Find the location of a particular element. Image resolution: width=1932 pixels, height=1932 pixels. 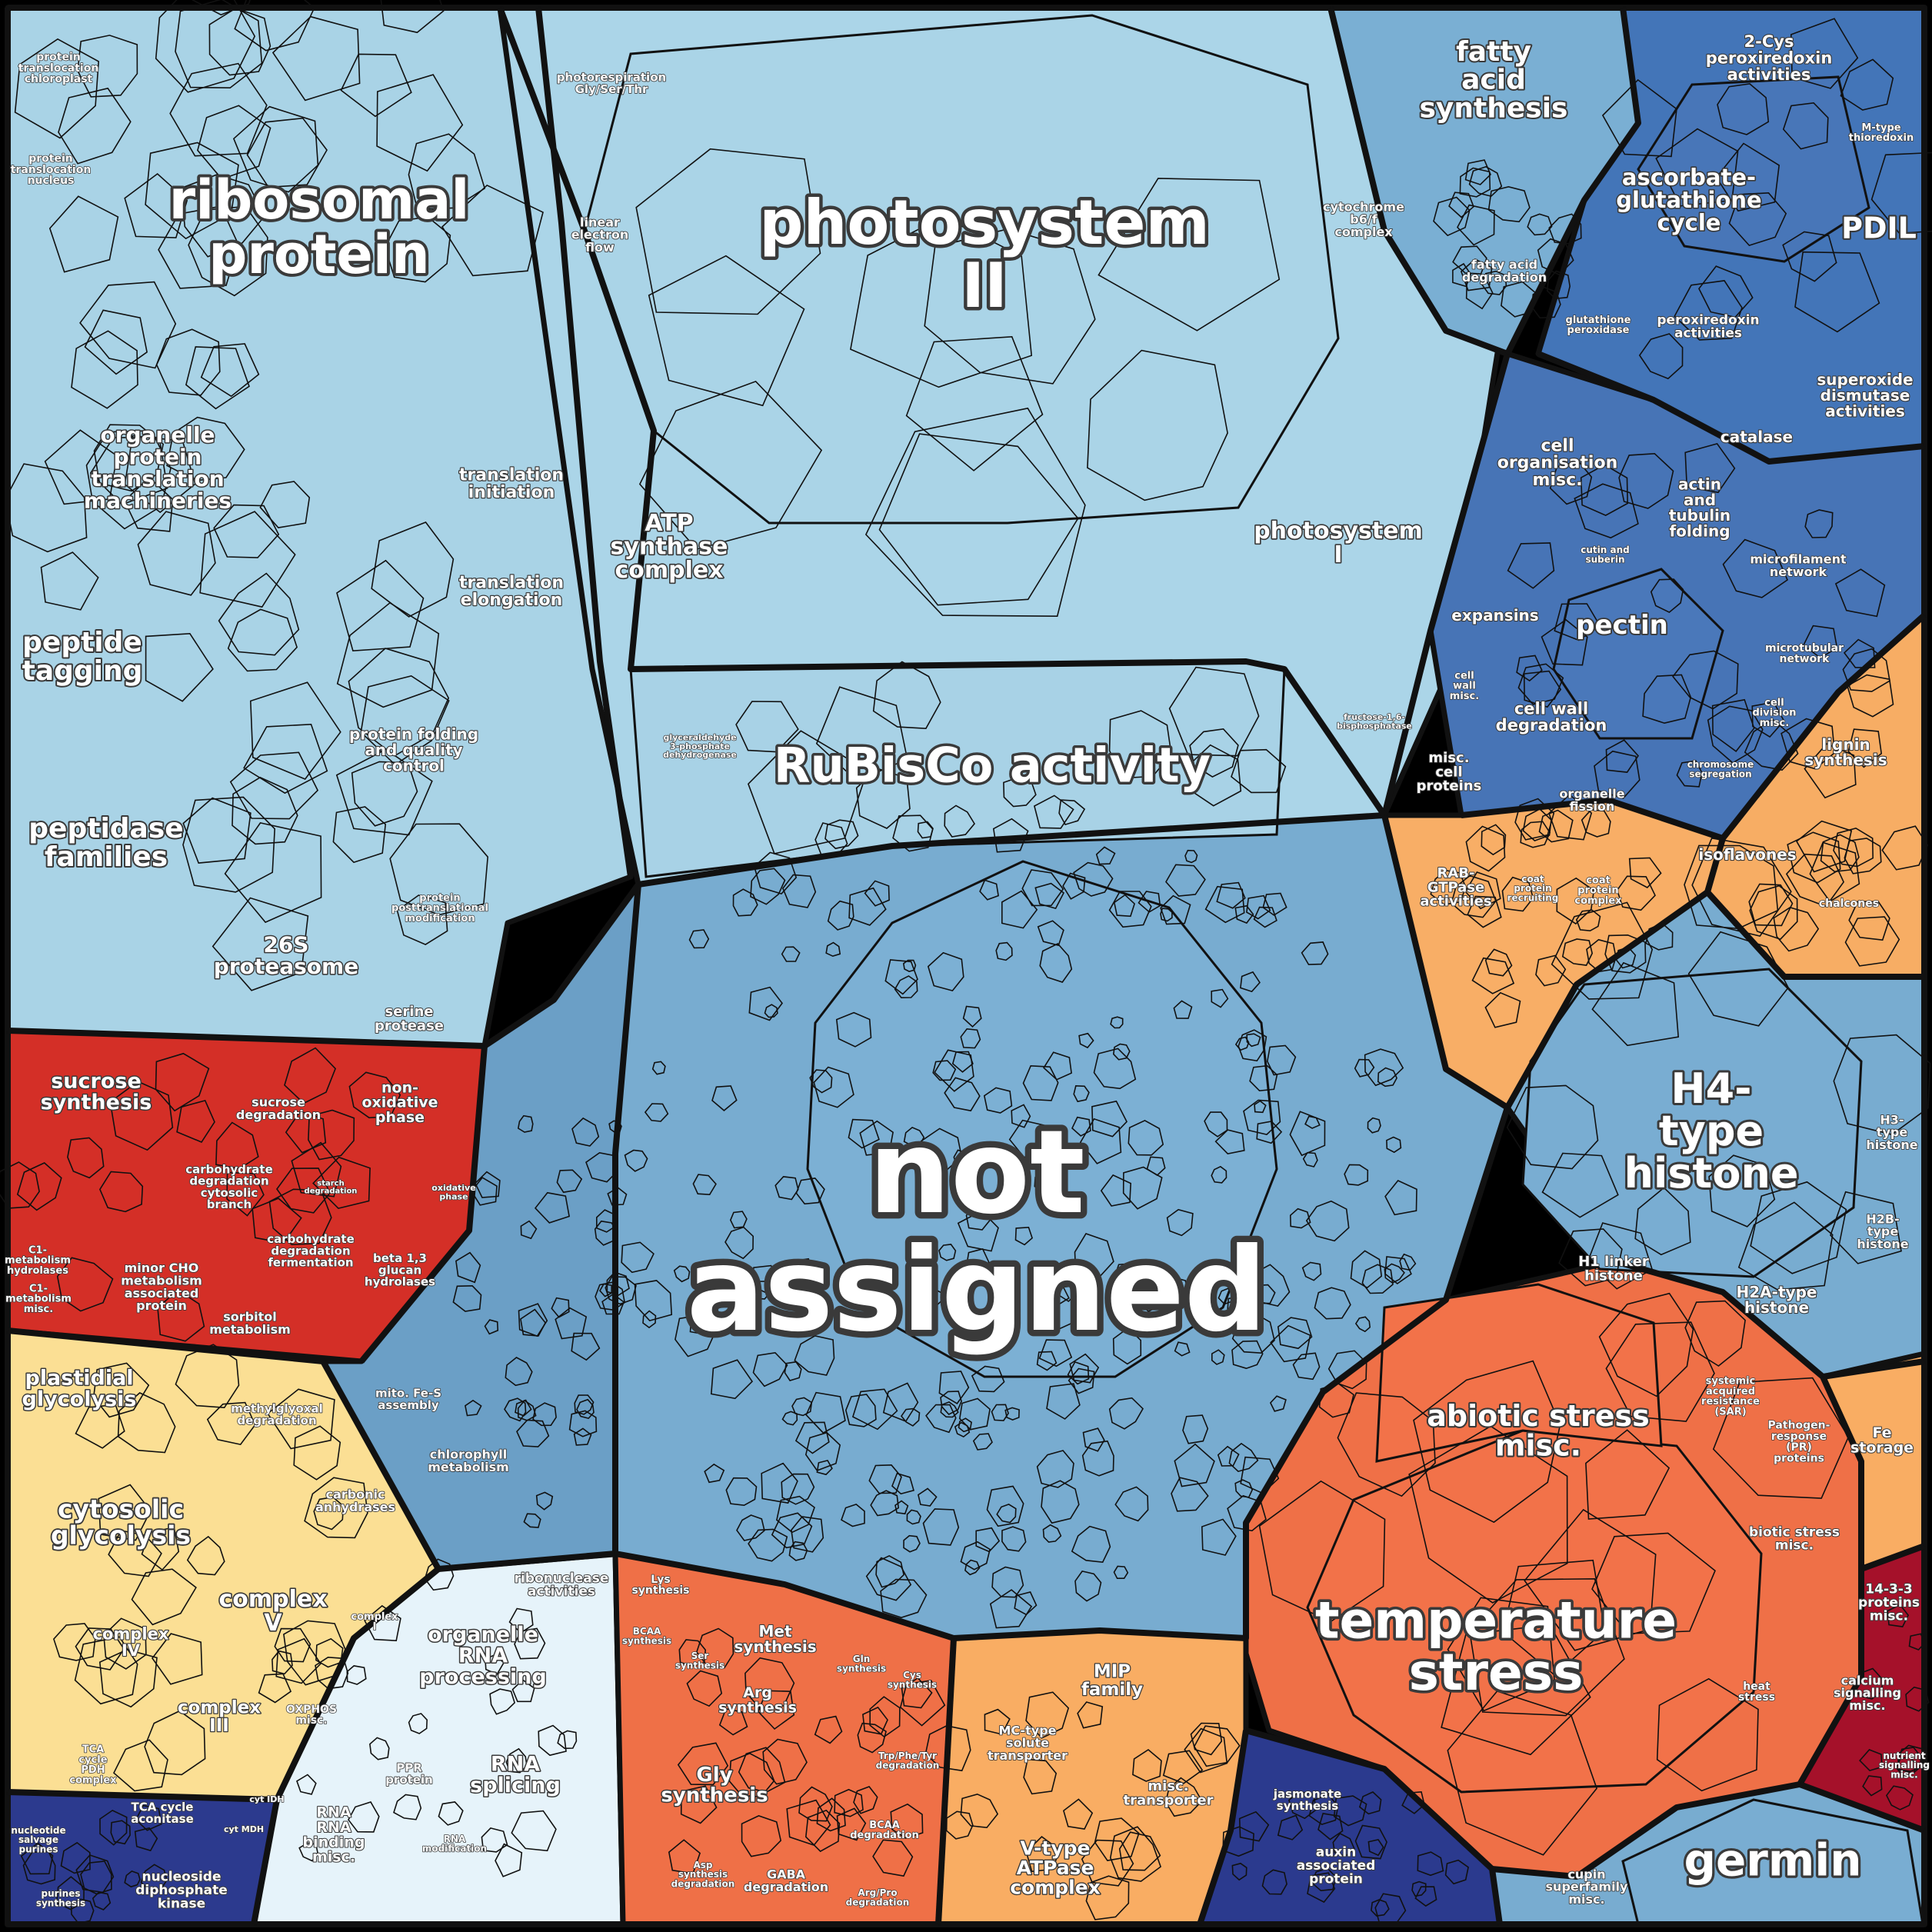

label-sorbitol-metabolism: sorbitol metabolism is located at coordinates (250, 1322).